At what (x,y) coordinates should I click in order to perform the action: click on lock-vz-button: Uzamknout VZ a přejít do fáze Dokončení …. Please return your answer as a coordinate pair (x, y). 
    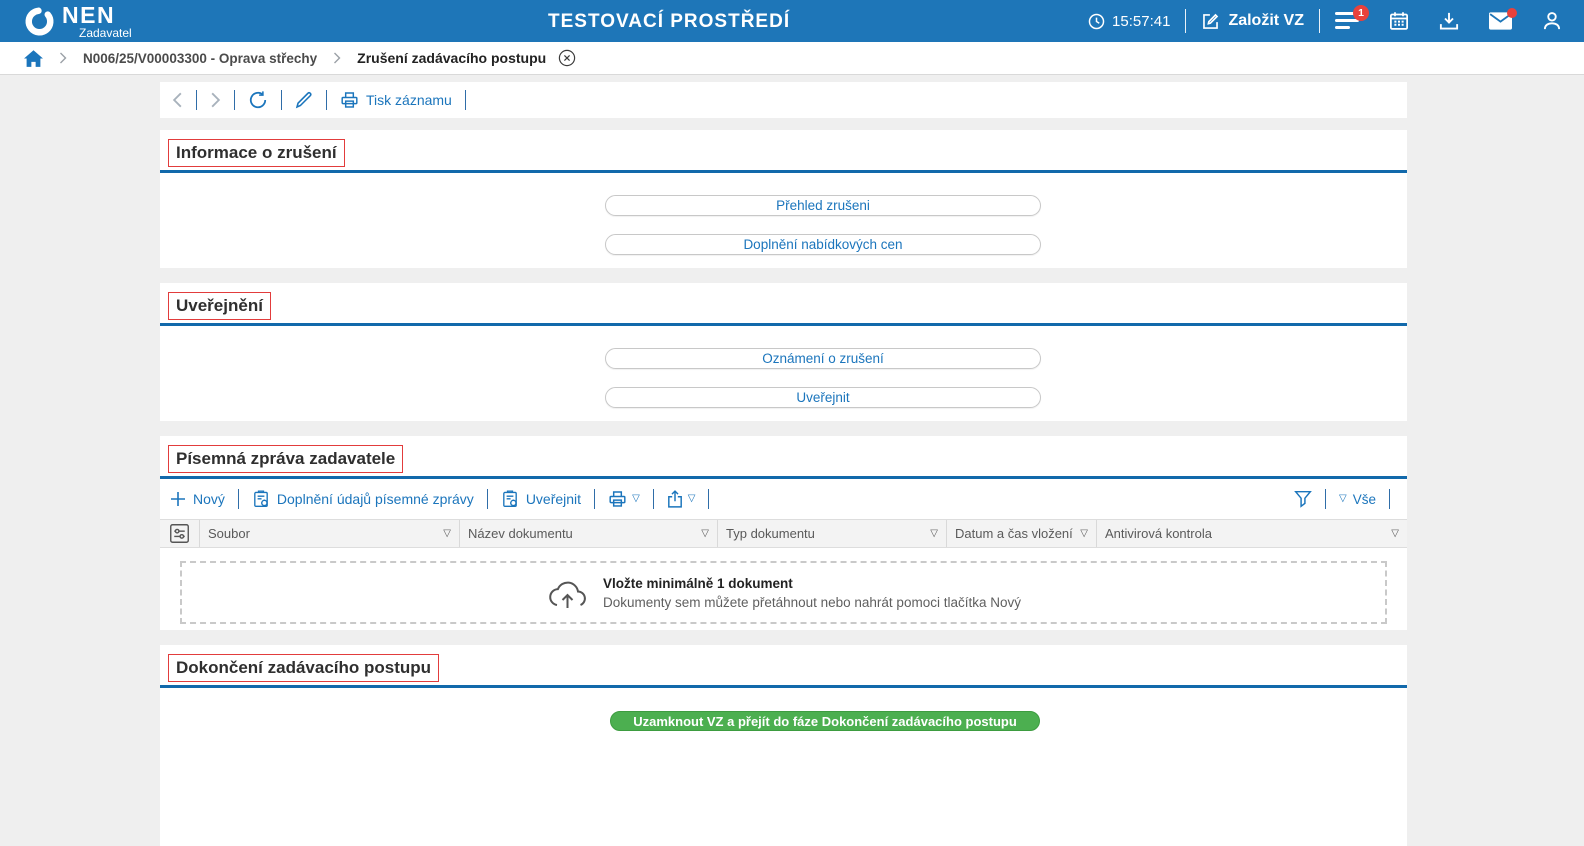
    Looking at the image, I should click on (825, 721).